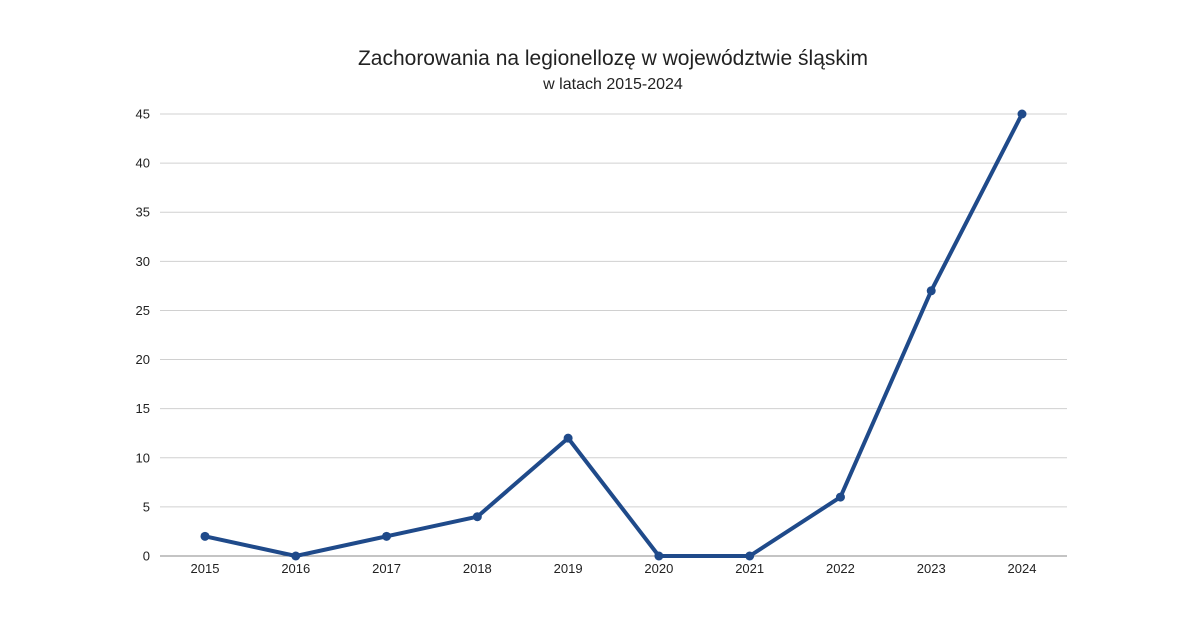 The width and height of the screenshot is (1200, 627). Describe the element at coordinates (386, 568) in the screenshot. I see `x-tick-label: 2017` at that location.